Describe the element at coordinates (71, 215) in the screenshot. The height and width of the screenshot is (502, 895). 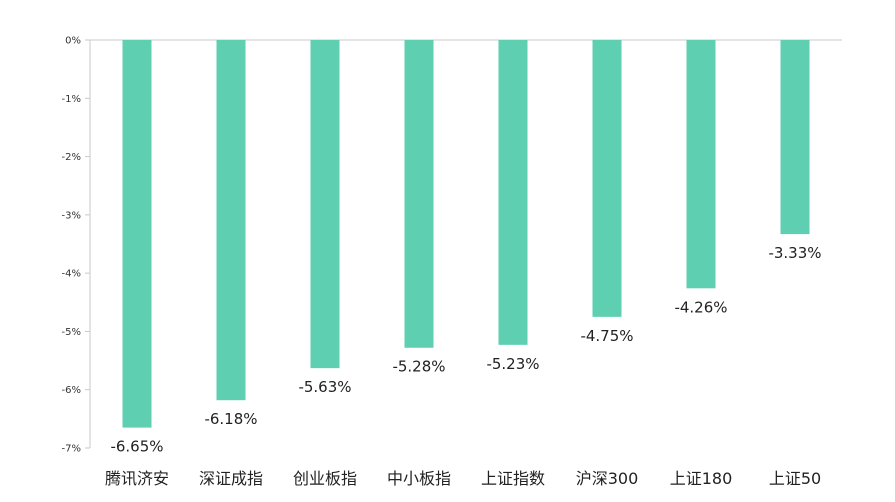
I see `y-tick-label: -3%` at that location.